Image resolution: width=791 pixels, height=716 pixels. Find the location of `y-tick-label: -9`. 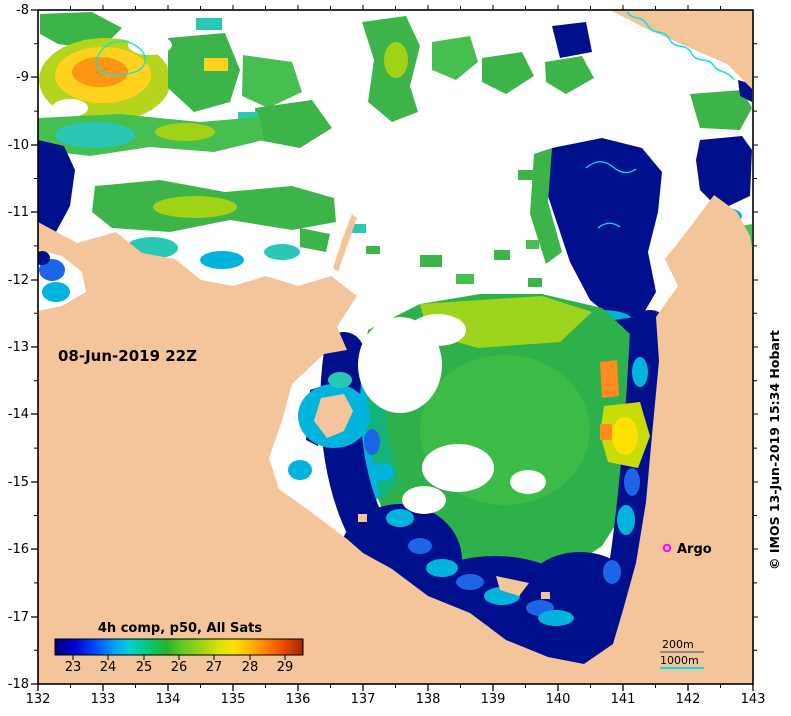

y-tick-label: -9 is located at coordinates (22, 77).